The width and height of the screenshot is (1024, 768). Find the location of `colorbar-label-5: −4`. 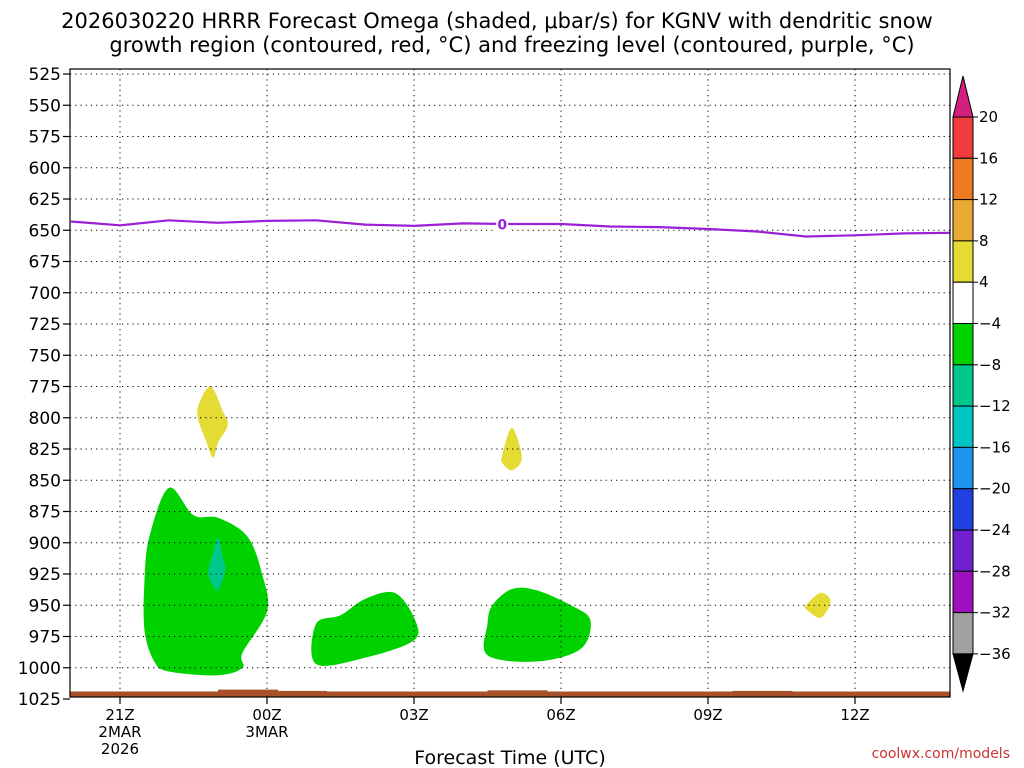

colorbar-label-5: −4 is located at coordinates (990, 324).